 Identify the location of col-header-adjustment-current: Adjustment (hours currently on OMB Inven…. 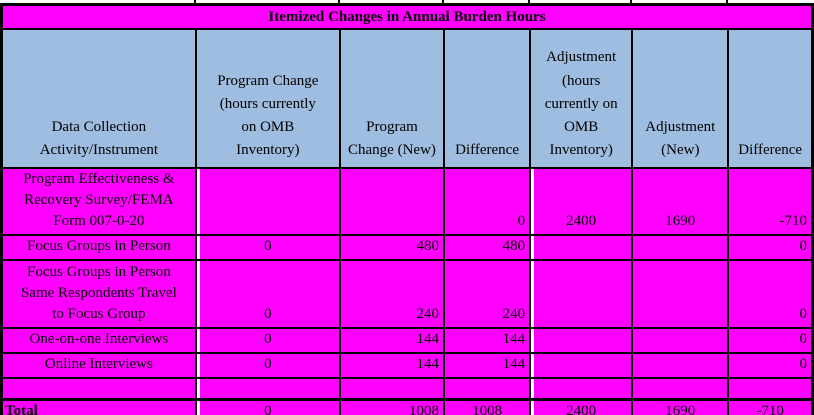
(581, 98).